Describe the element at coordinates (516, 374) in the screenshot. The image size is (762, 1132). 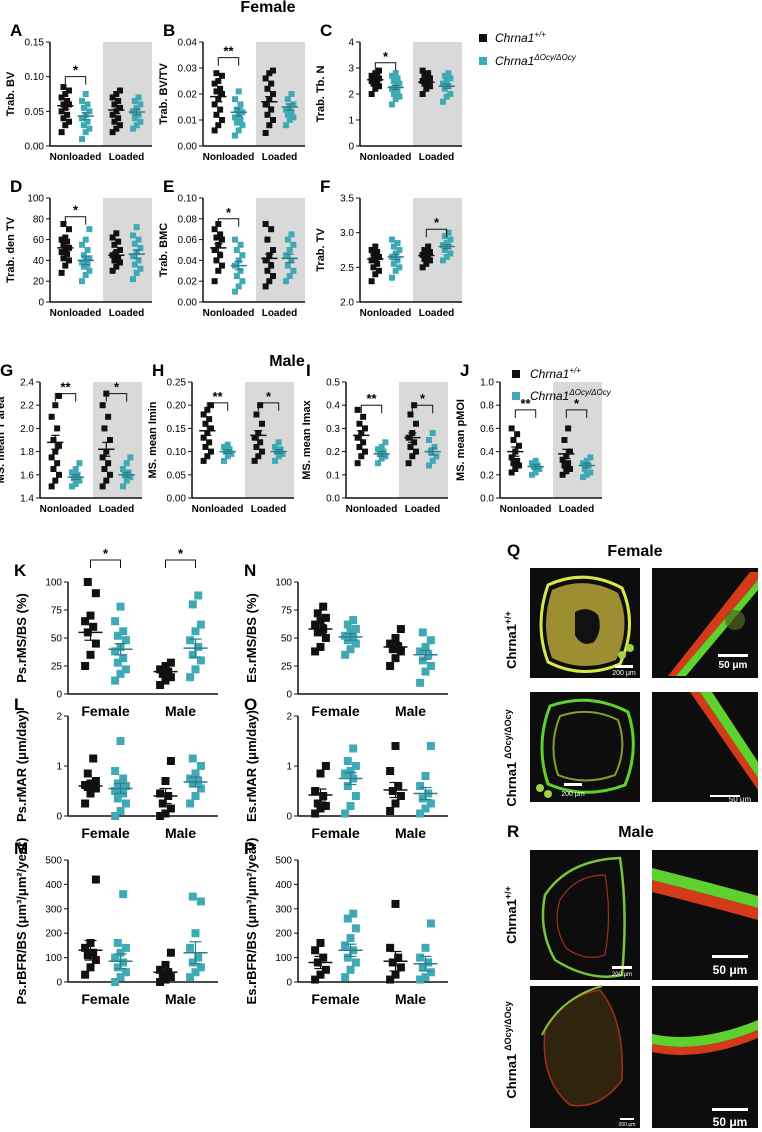
I see `legend-wt-marker` at that location.